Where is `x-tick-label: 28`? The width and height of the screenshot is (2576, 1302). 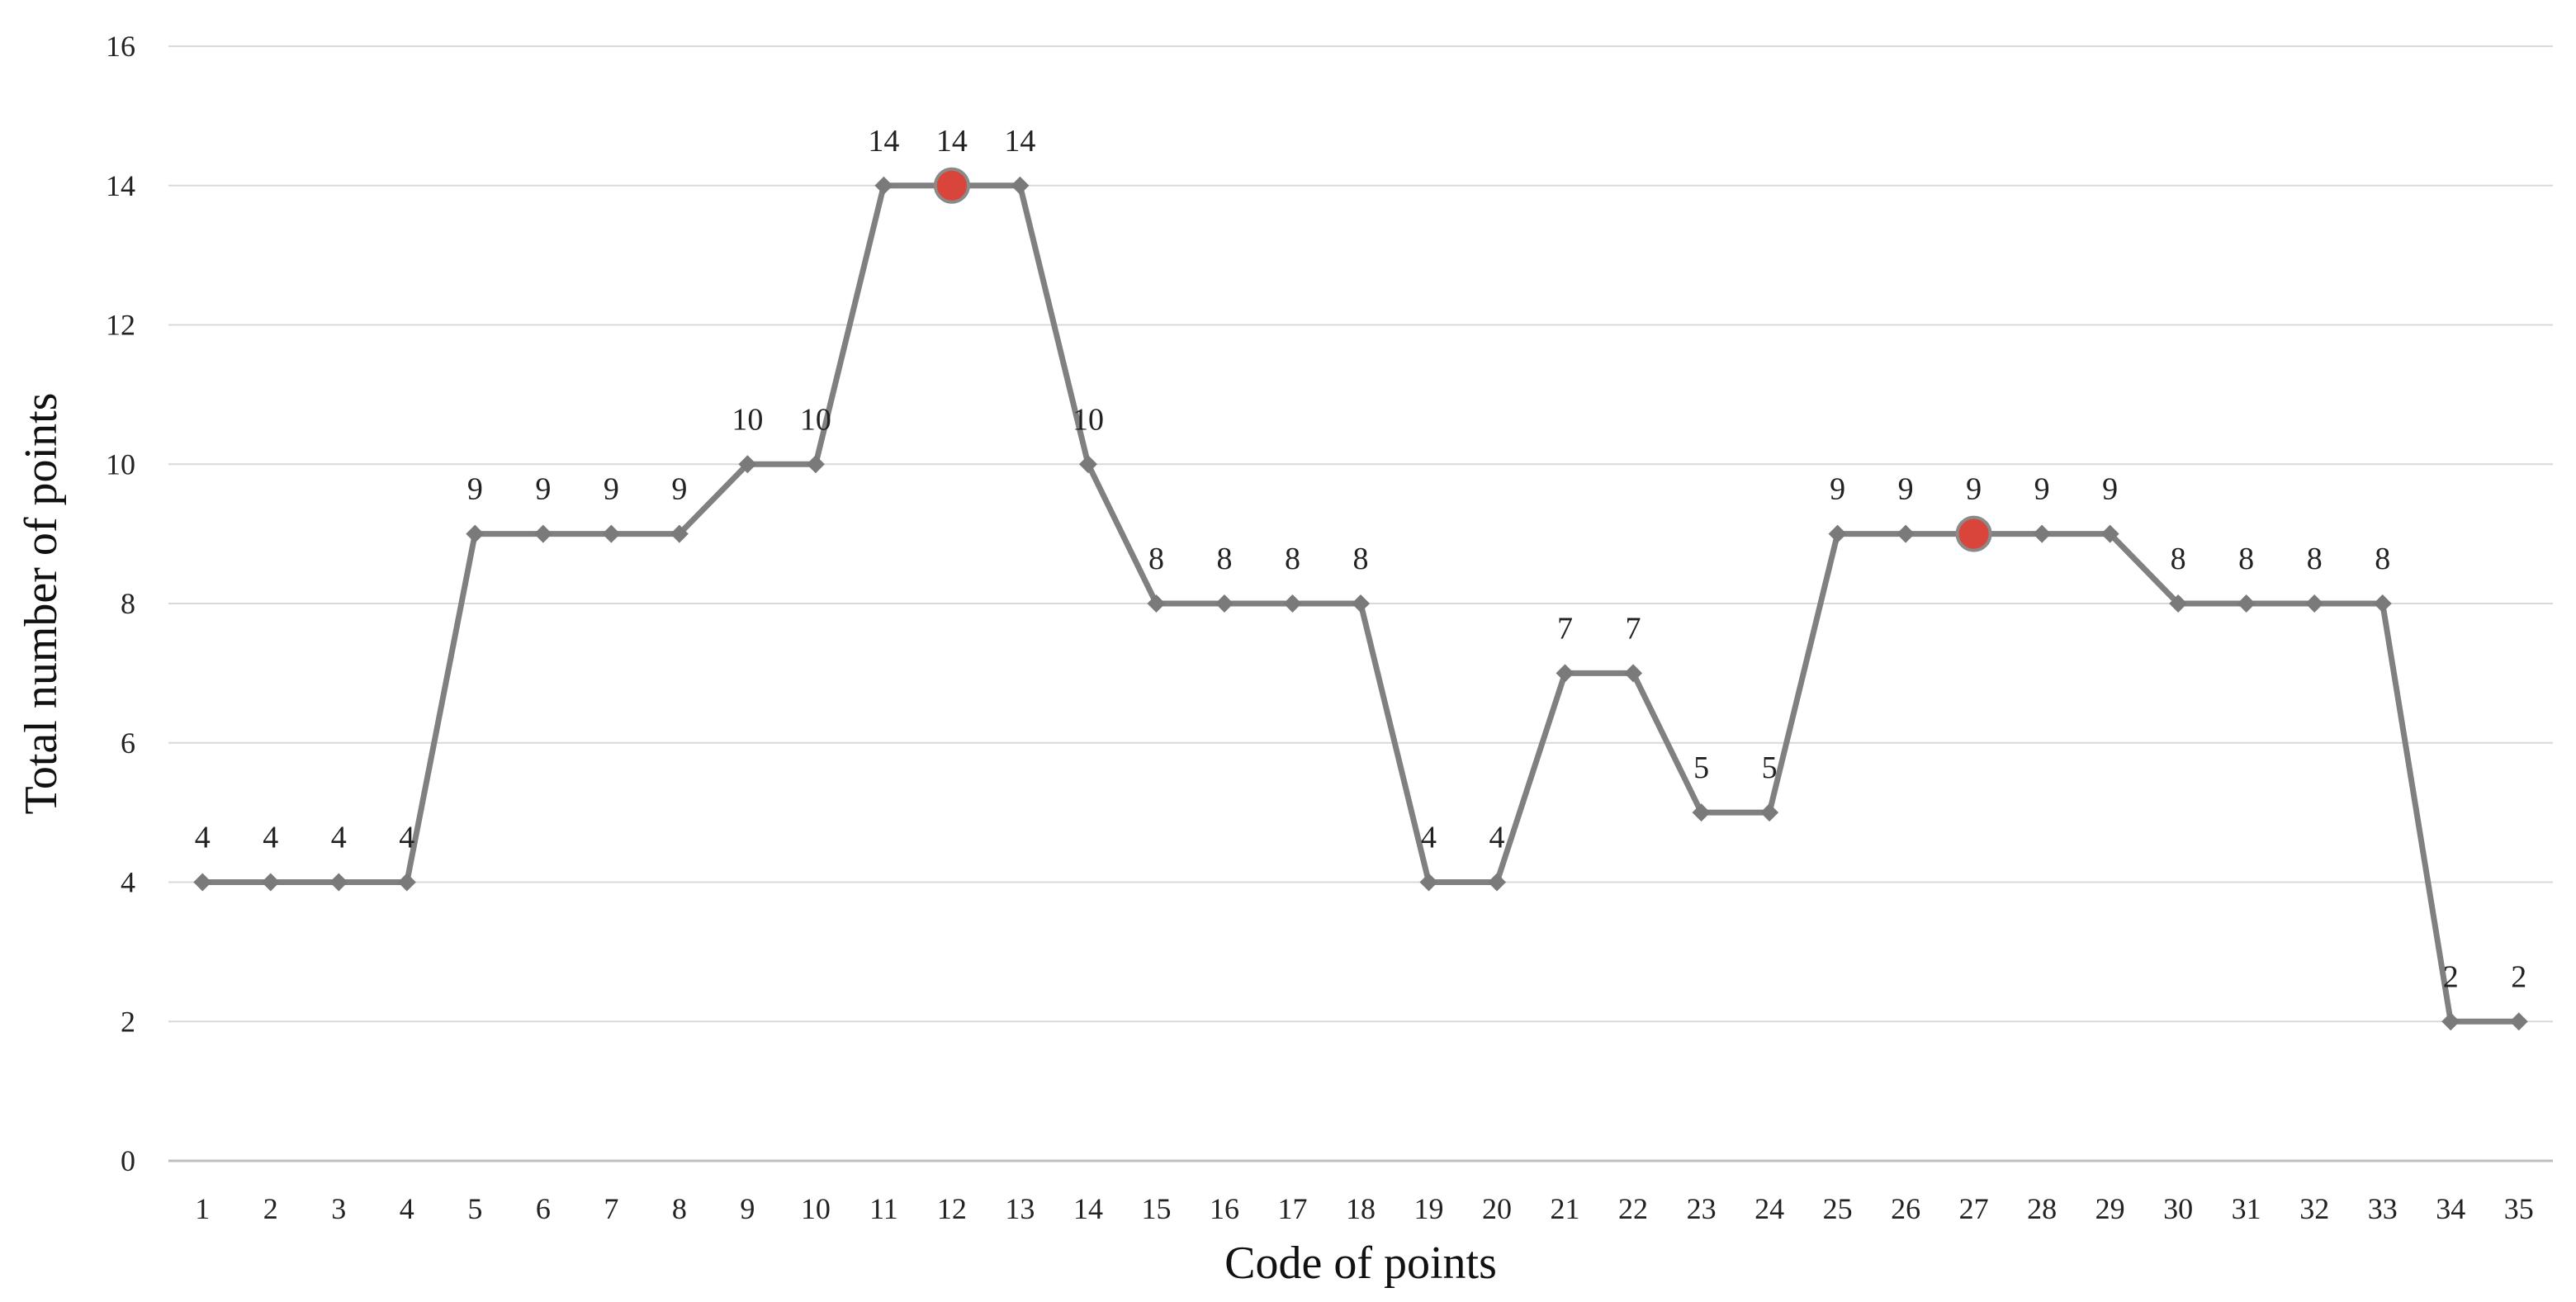 x-tick-label: 28 is located at coordinates (2042, 1209).